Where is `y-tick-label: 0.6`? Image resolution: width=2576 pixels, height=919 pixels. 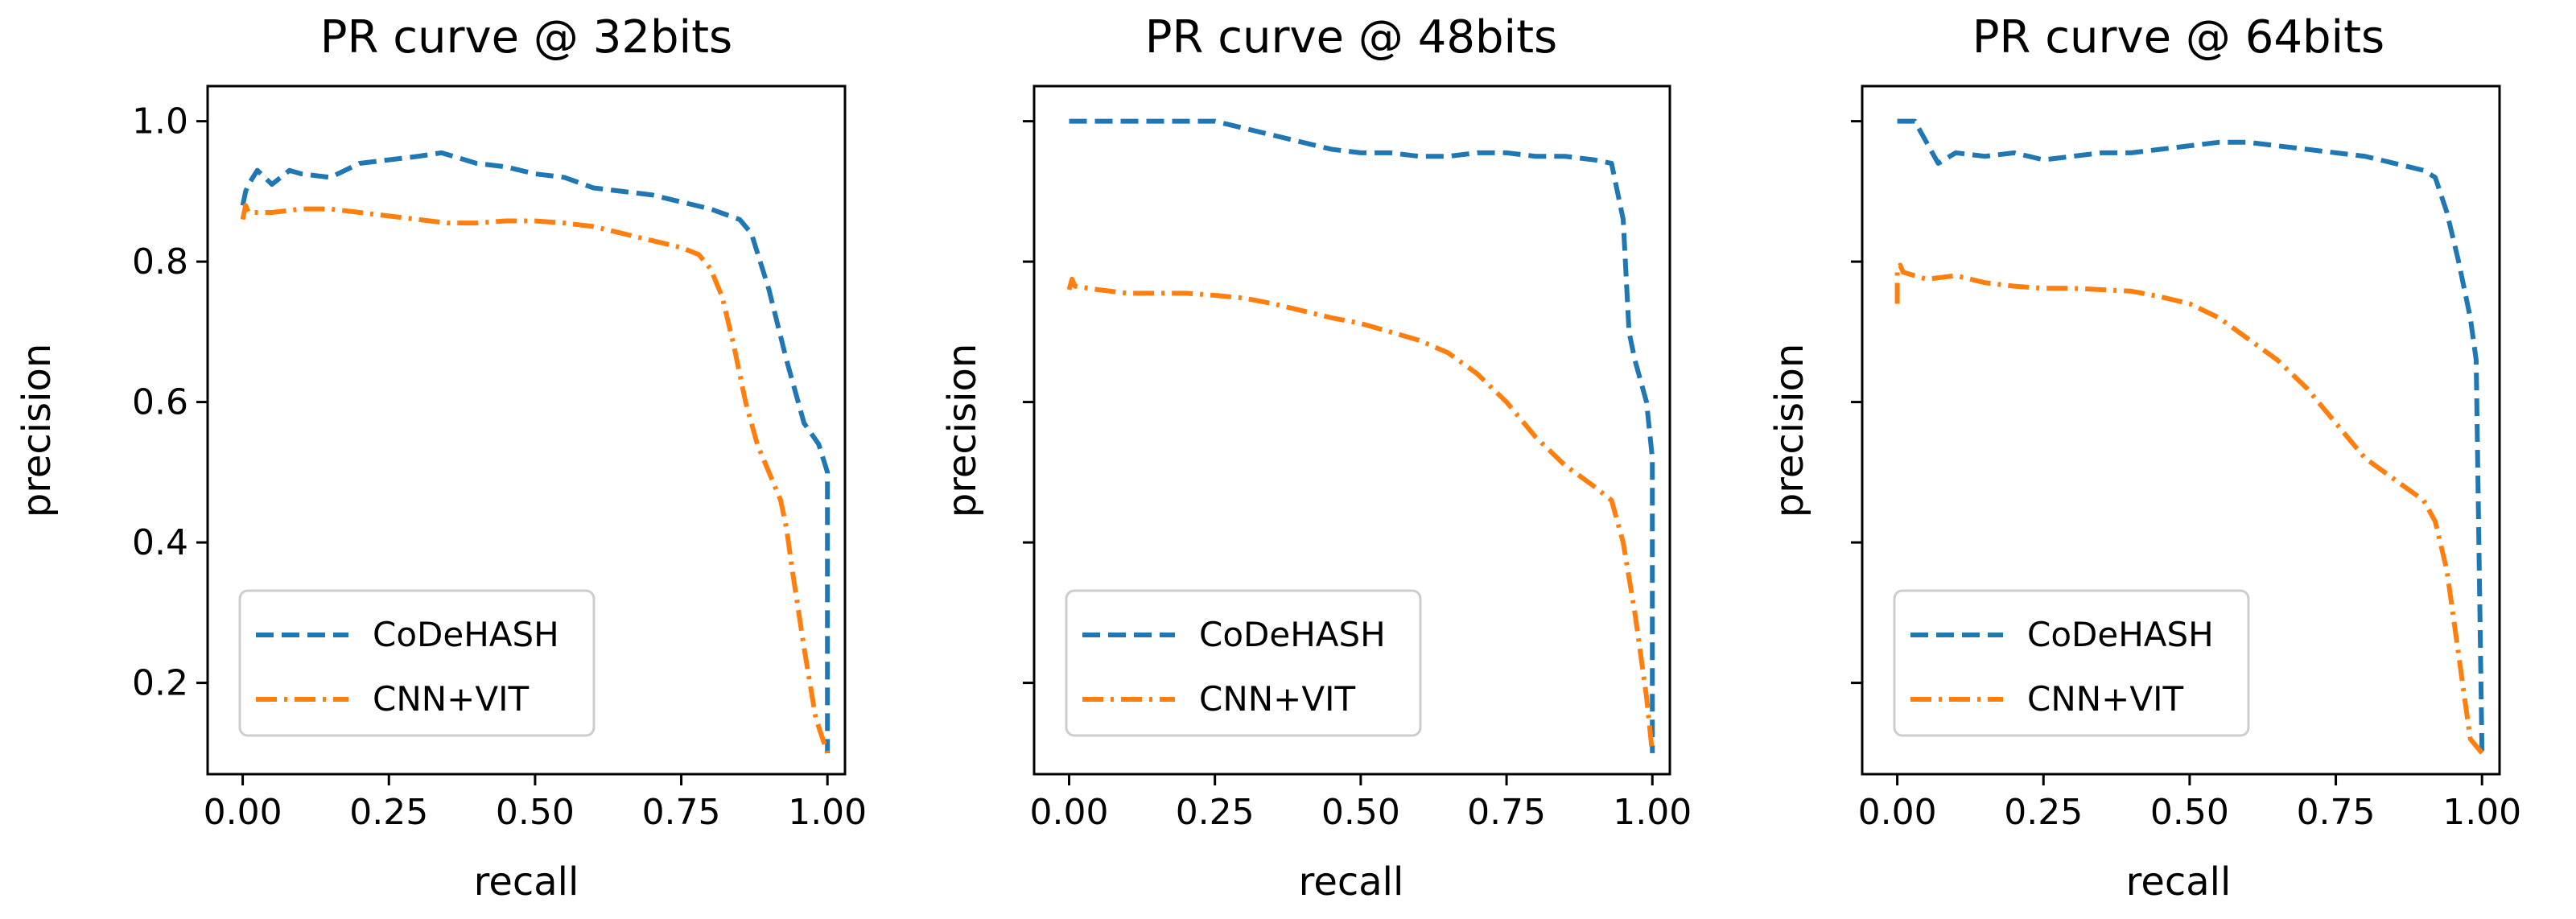
y-tick-label: 0.6 is located at coordinates (160, 402).